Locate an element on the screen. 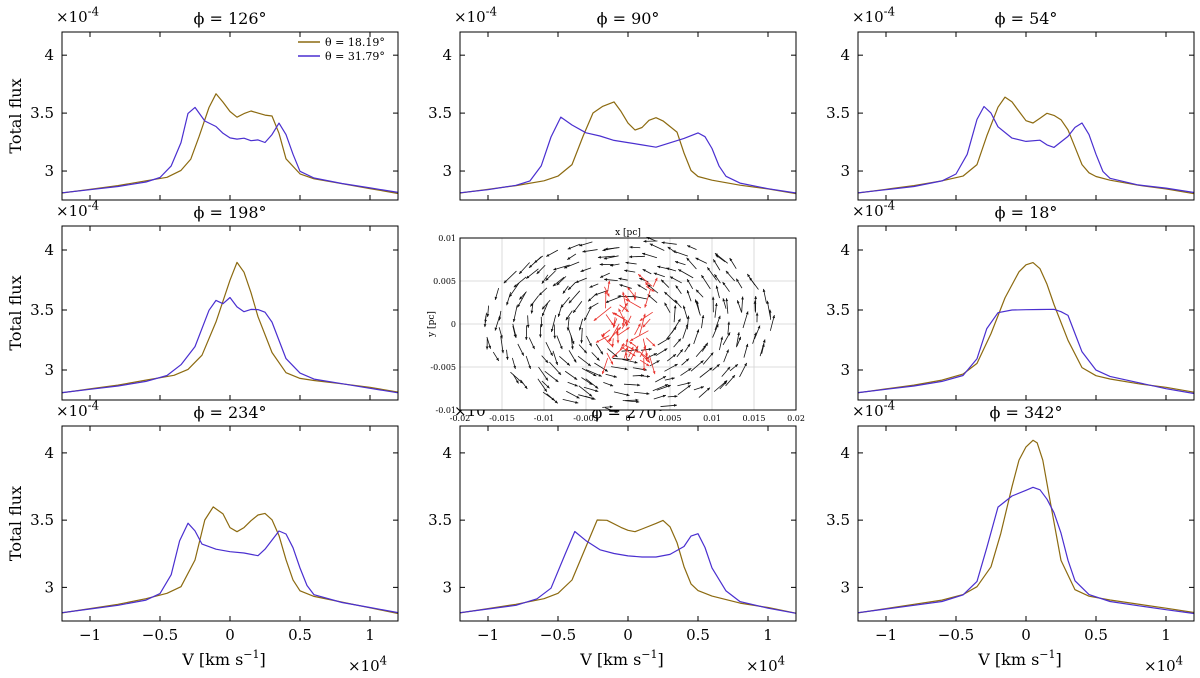 The width and height of the screenshot is (1200, 678). panel-title: ϕ = 198° is located at coordinates (229, 212).